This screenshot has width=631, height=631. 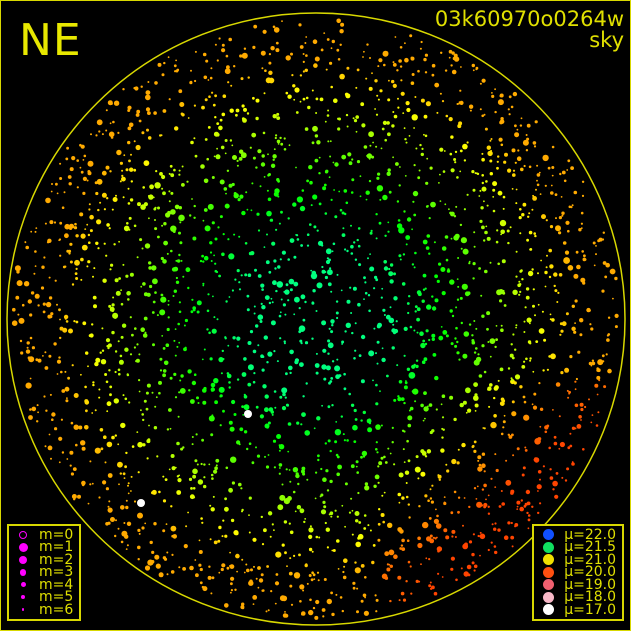 What do you see at coordinates (590, 584) in the screenshot?
I see `legend-label: μ=19.0` at bounding box center [590, 584].